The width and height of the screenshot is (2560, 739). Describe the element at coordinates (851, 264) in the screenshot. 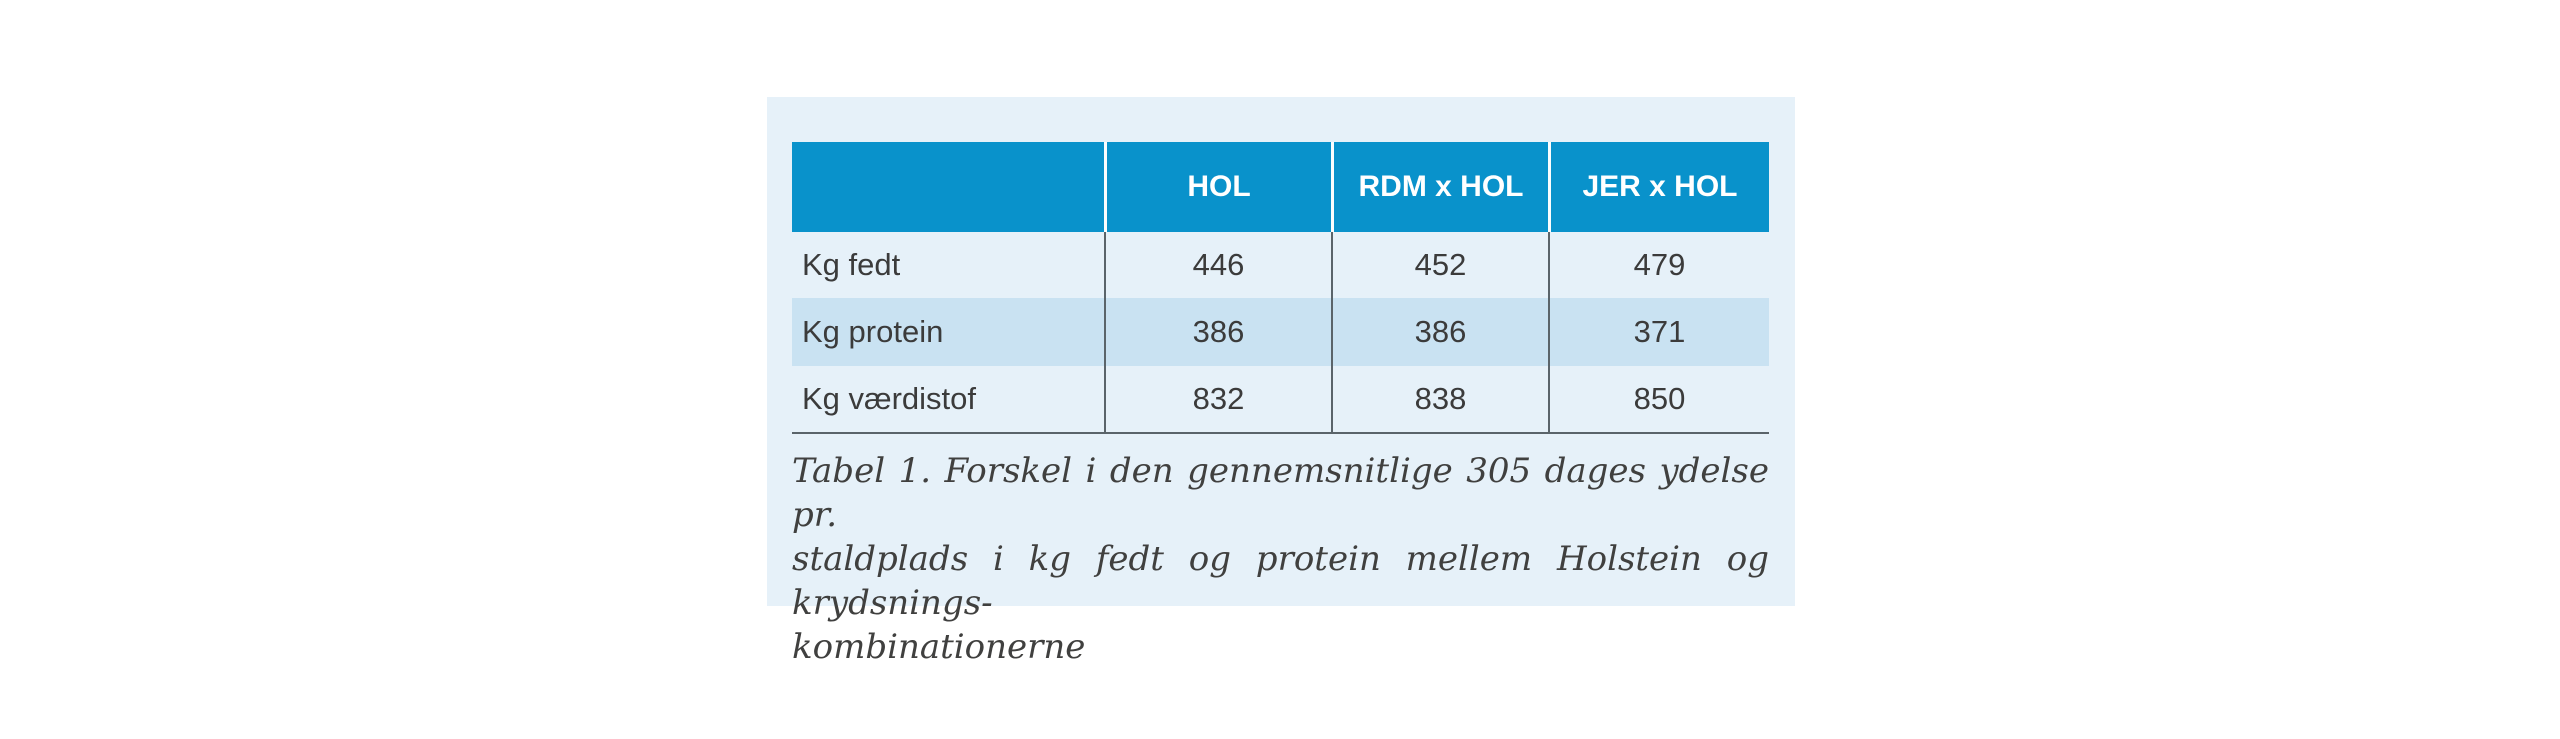

I see `row-label: Kg fedt` at that location.